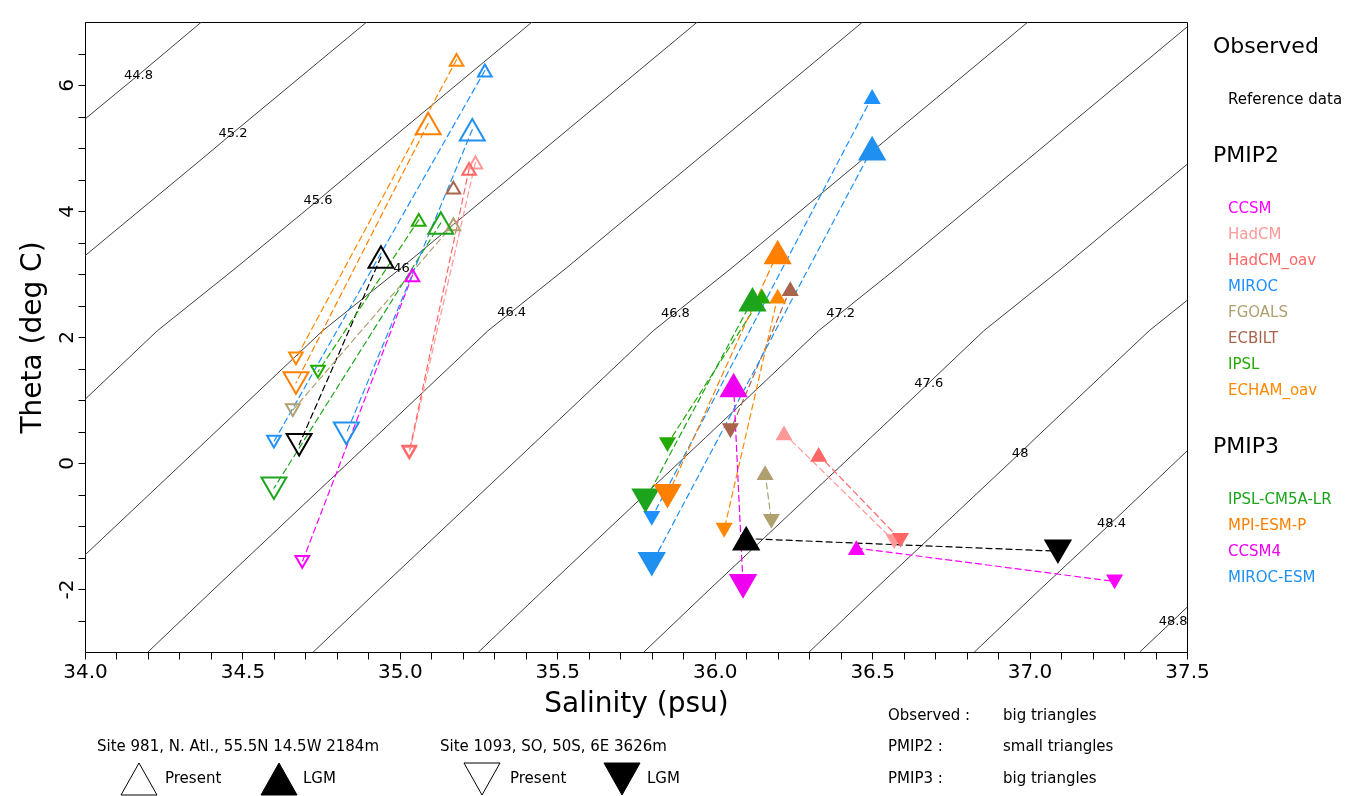  What do you see at coordinates (65, 463) in the screenshot?
I see `y-tick-label: 0` at bounding box center [65, 463].